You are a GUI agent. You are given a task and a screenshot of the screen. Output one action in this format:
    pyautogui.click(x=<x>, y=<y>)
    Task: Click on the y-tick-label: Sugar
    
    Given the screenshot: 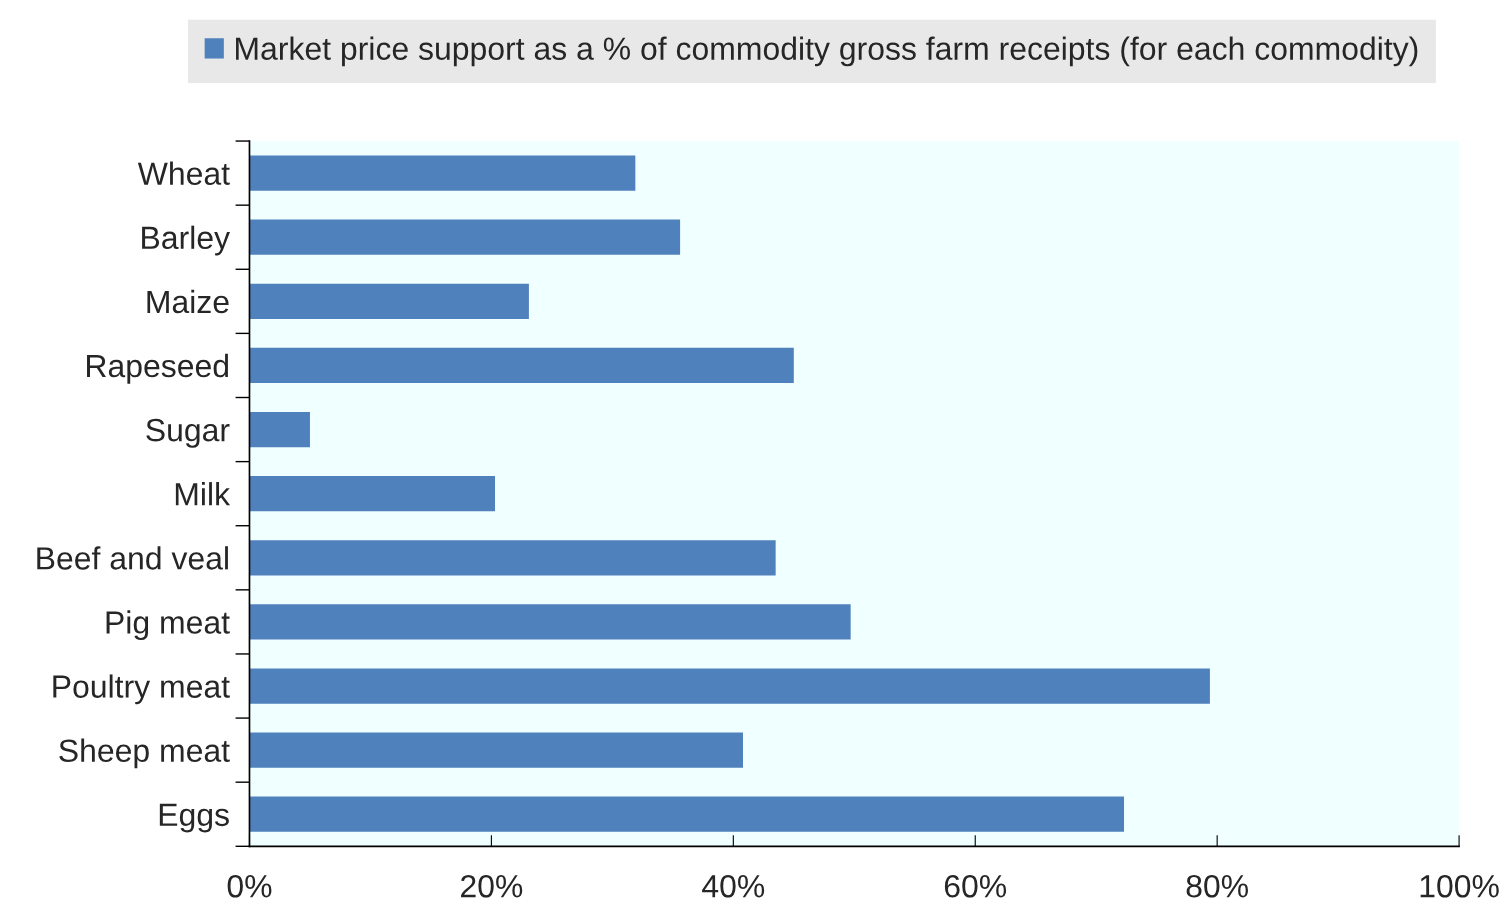 What is the action you would take?
    pyautogui.click(x=188, y=433)
    